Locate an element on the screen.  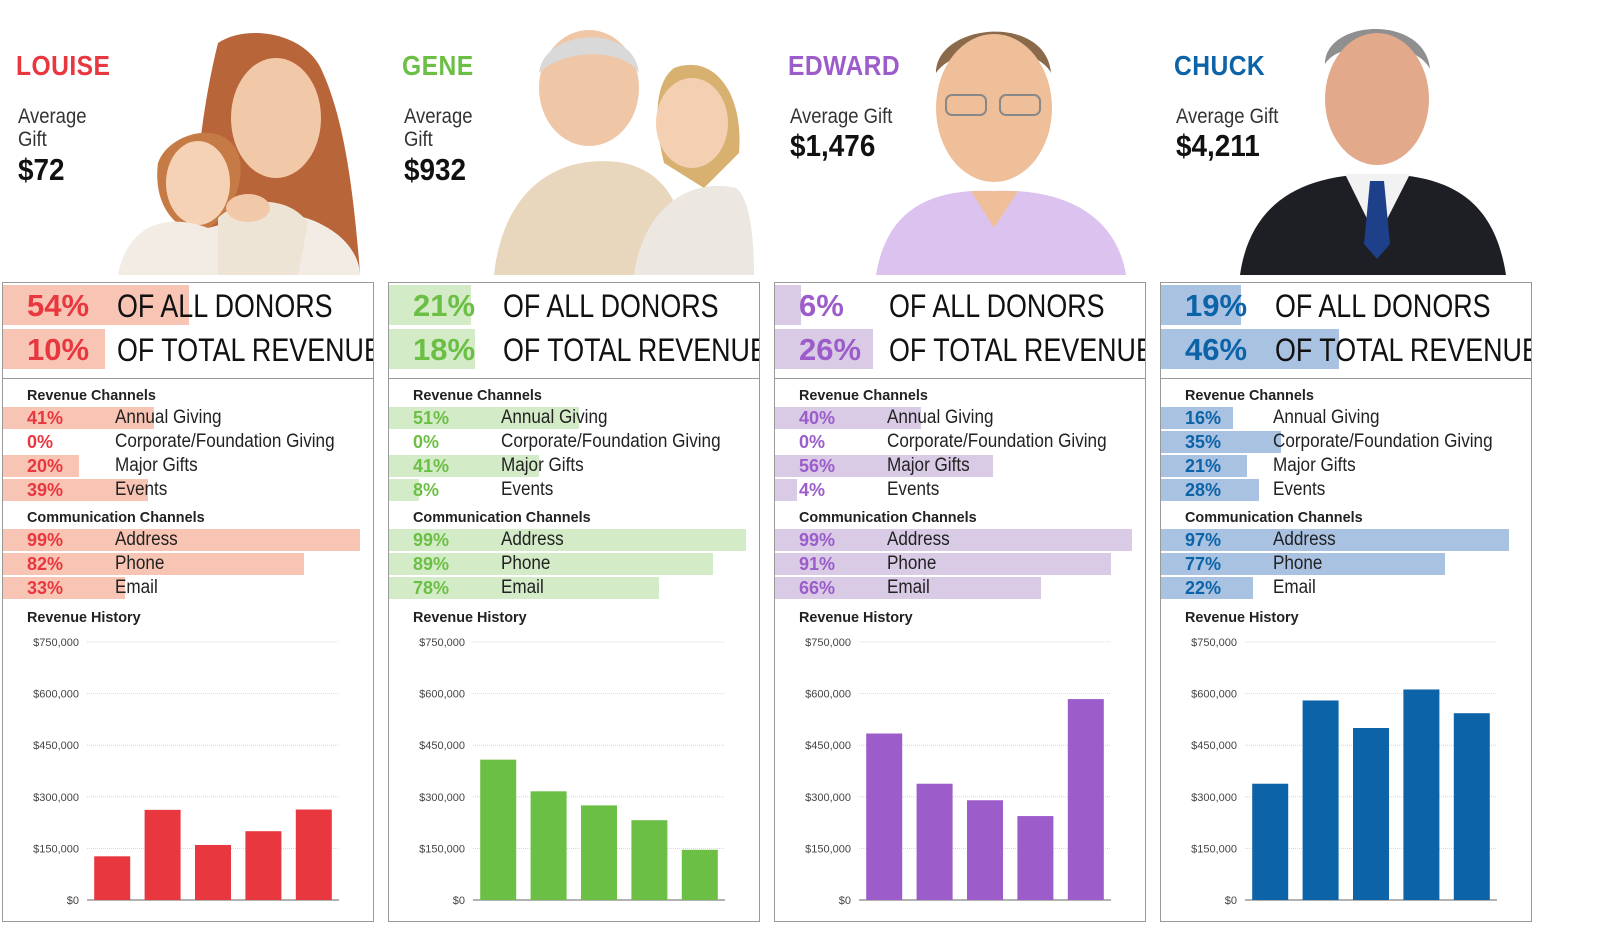
communication-channel-row: 78% Email is located at coordinates (574, 588).